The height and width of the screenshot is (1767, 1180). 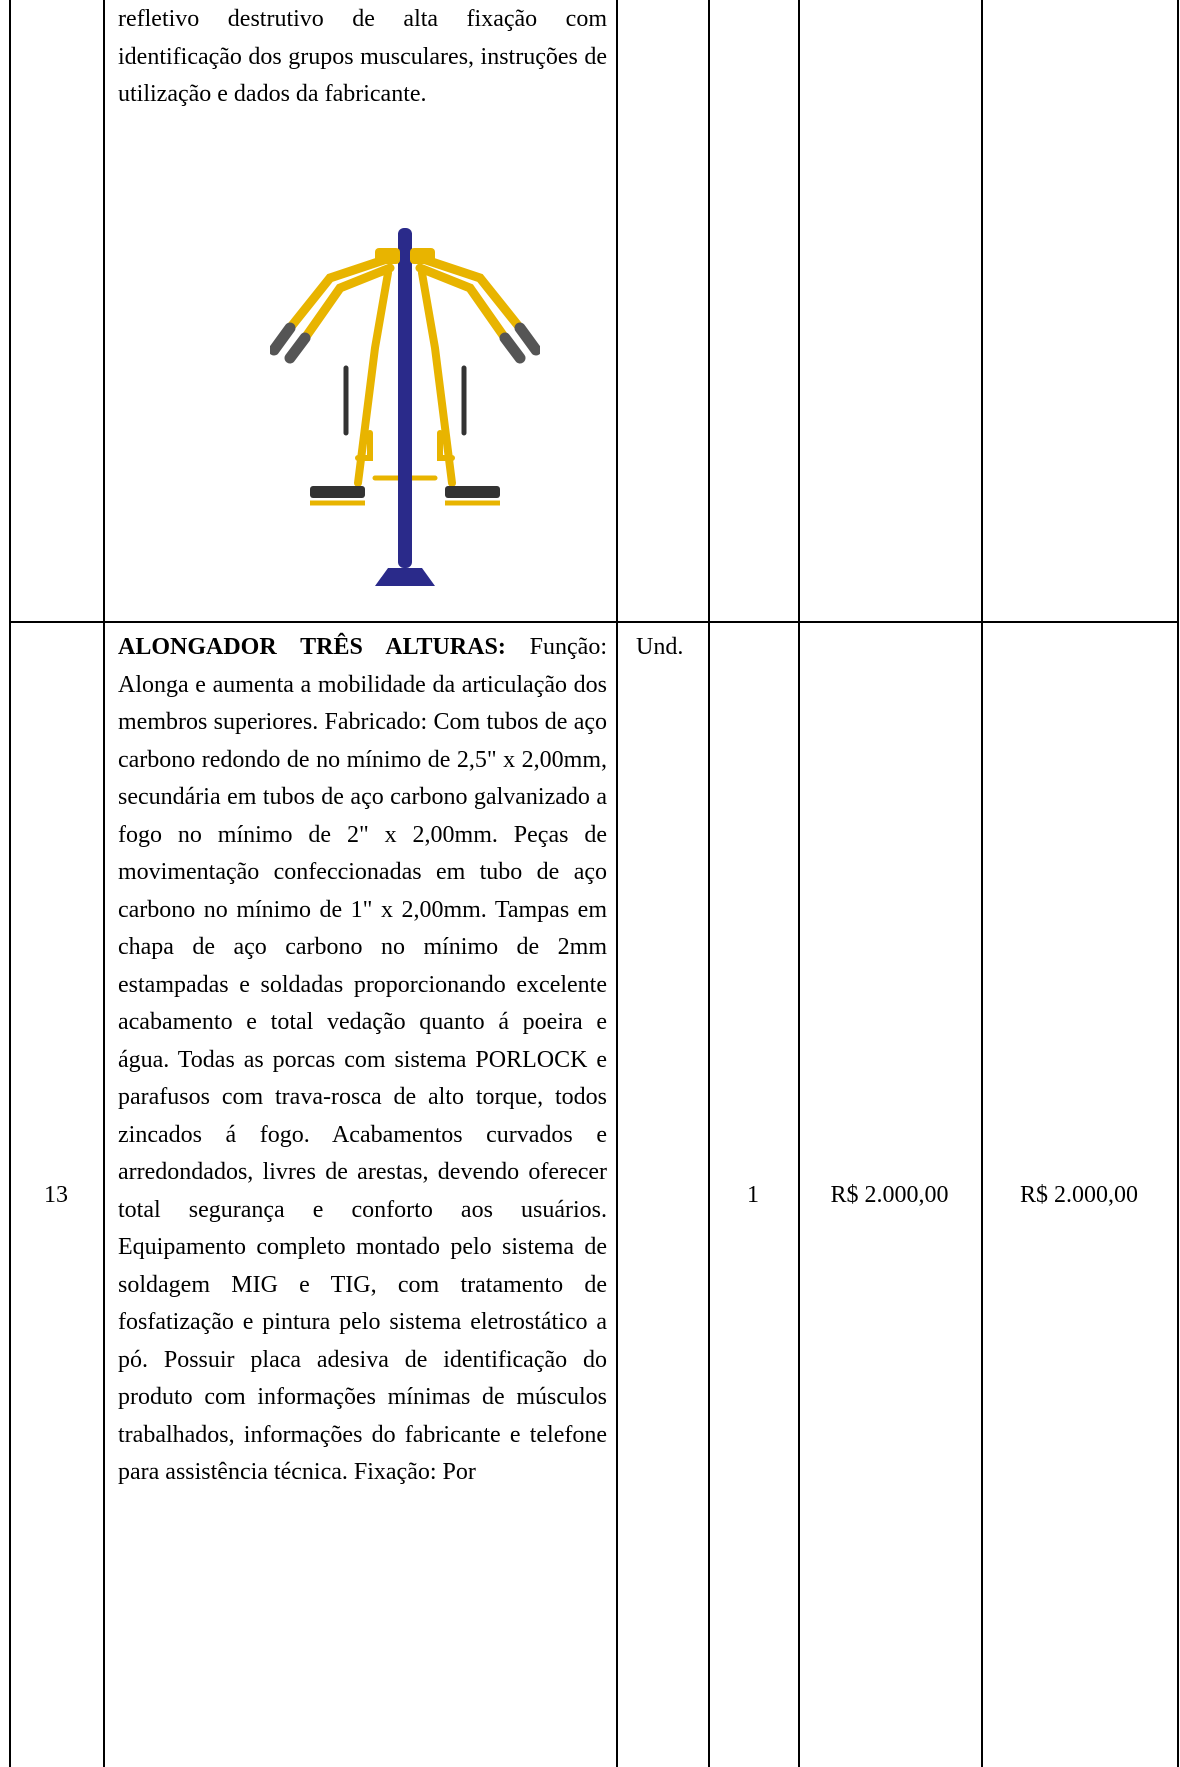 I want to click on item-unit-price: R$ 2.000,00, so click(x=889, y=1195).